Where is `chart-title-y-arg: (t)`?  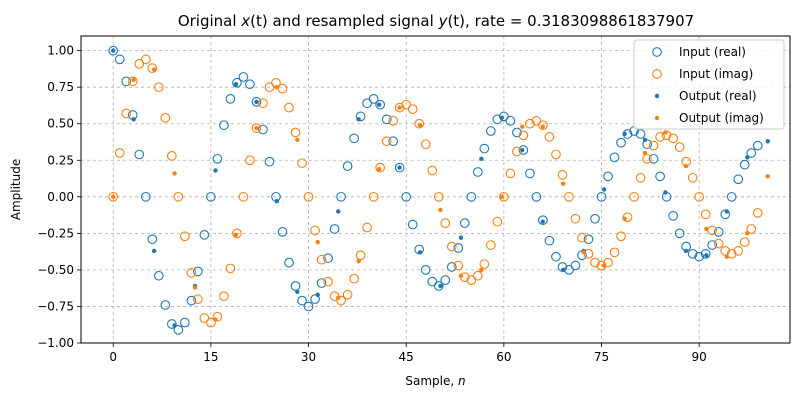 chart-title-y-arg: (t) is located at coordinates (456, 21).